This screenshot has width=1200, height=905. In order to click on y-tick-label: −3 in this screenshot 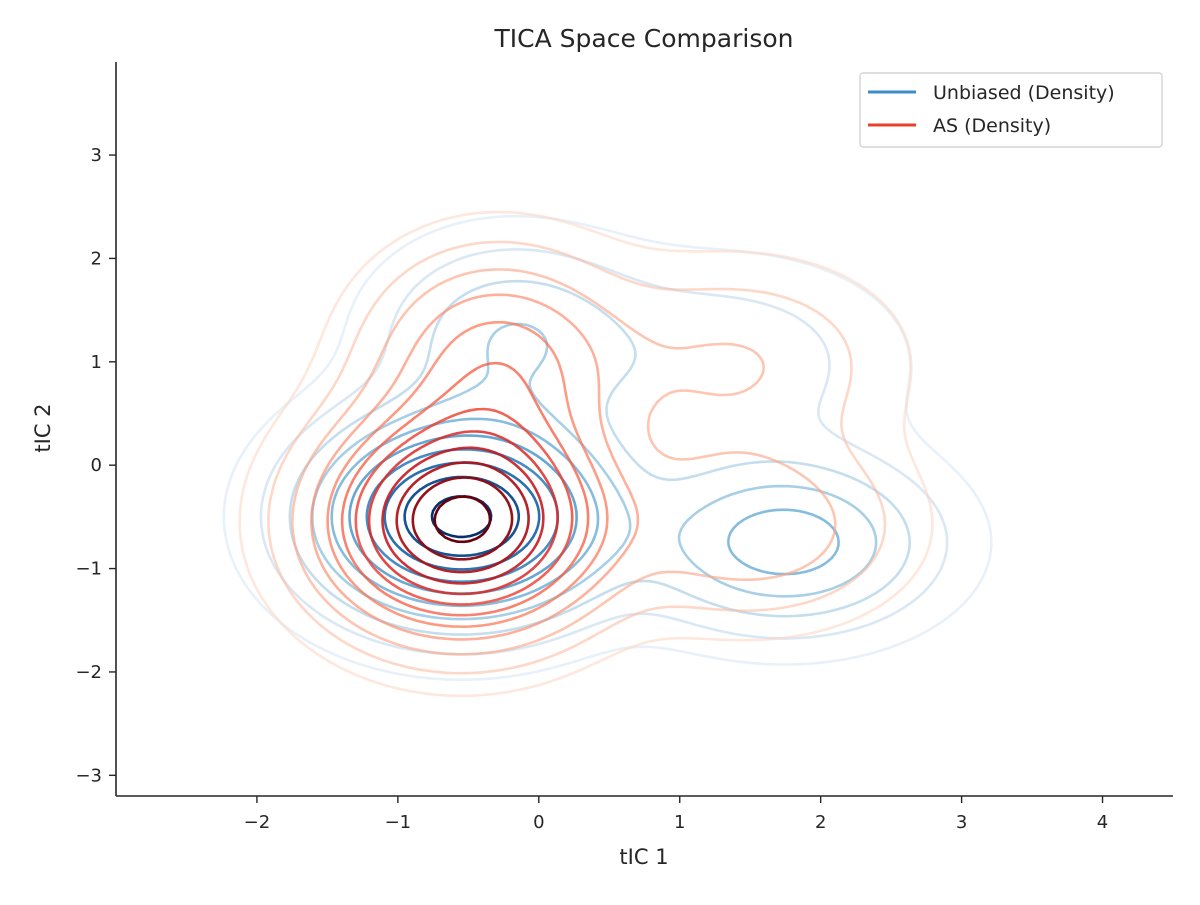, I will do `click(88, 775)`.